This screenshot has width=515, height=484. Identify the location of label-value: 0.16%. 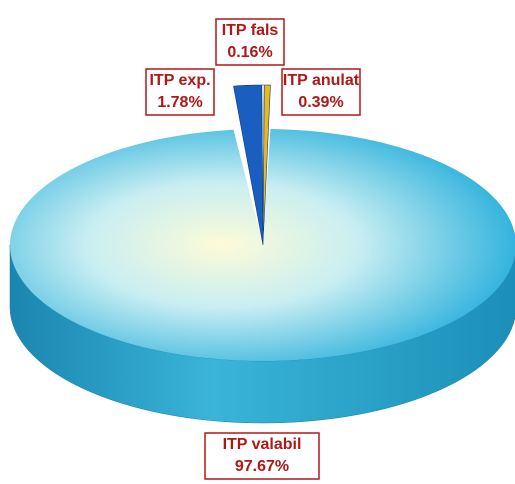
(249, 52).